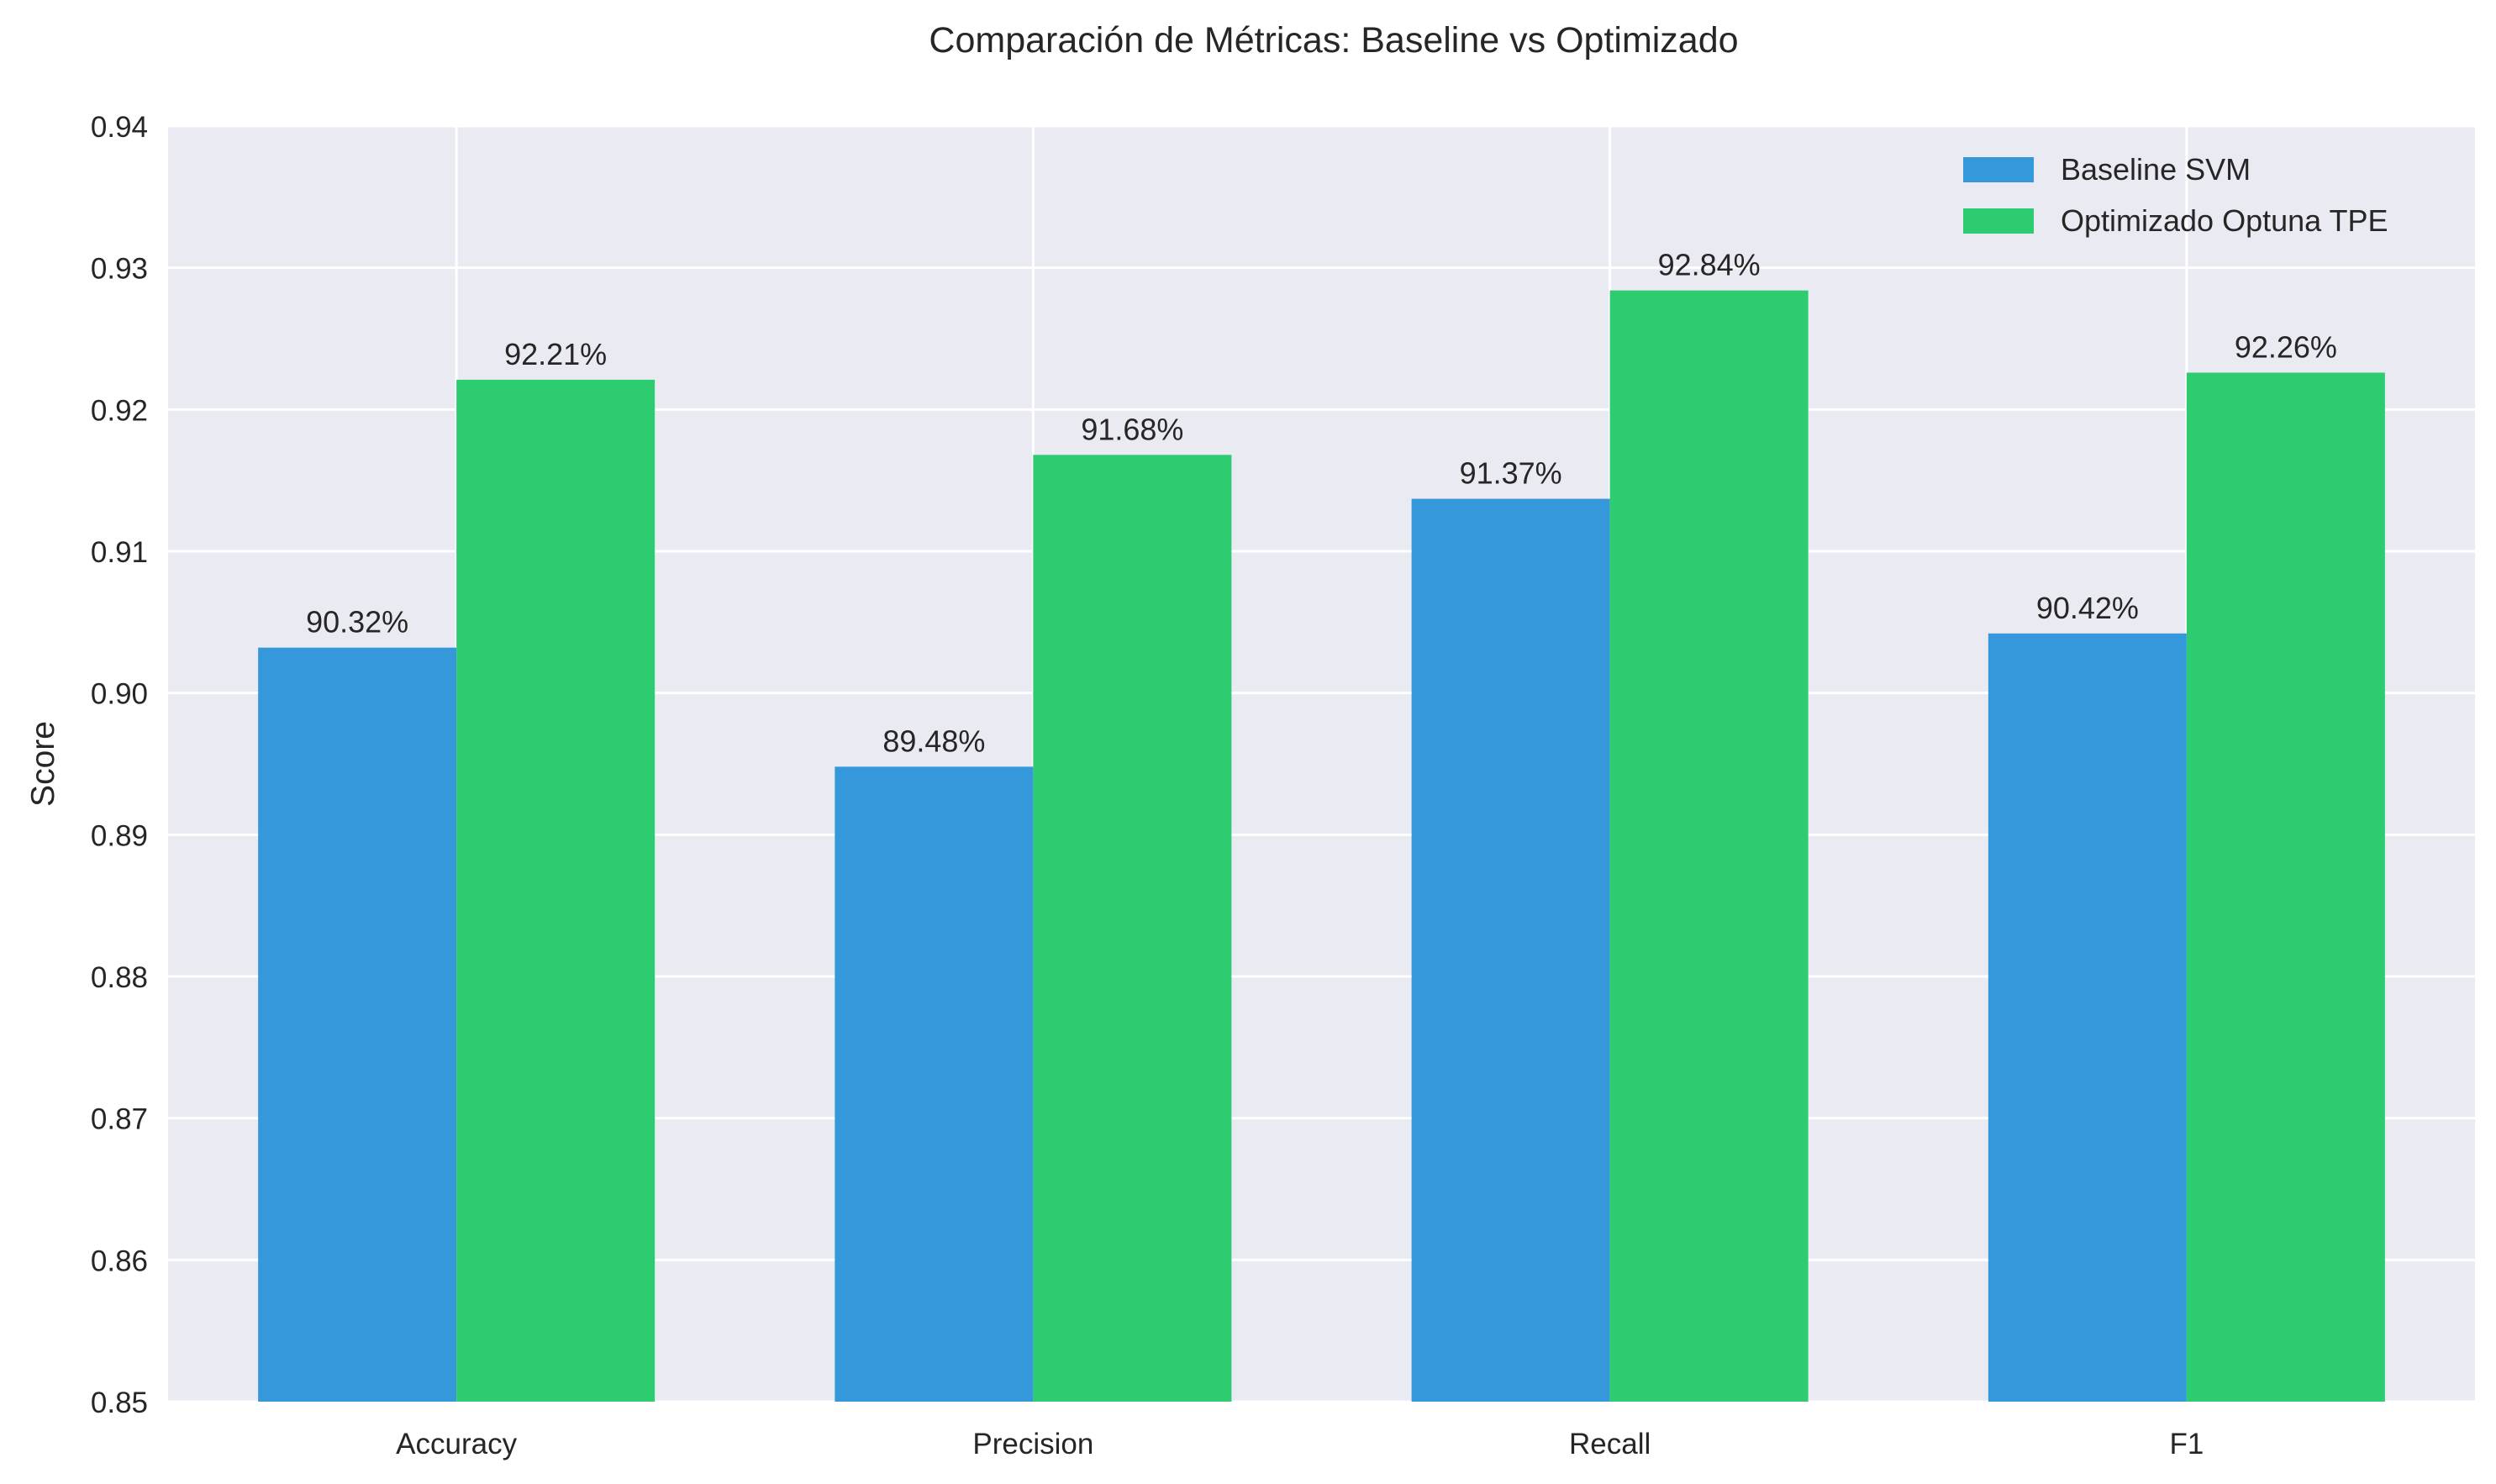 The height and width of the screenshot is (1484, 2496). I want to click on y-tick-label: 0.92, so click(120, 410).